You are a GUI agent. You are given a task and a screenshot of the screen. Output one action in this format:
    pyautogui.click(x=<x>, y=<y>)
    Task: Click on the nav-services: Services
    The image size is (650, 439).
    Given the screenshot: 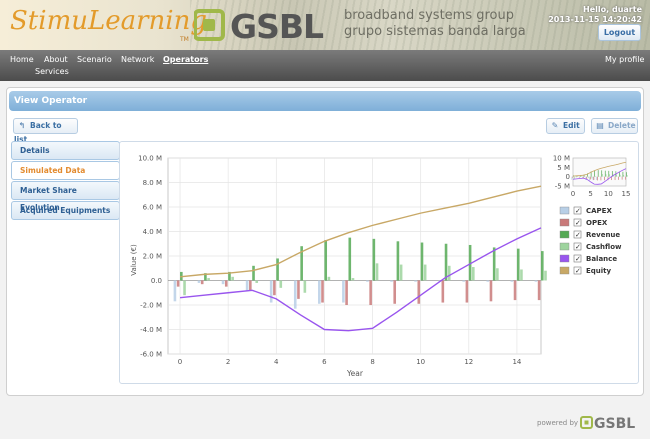 What is the action you would take?
    pyautogui.click(x=52, y=71)
    